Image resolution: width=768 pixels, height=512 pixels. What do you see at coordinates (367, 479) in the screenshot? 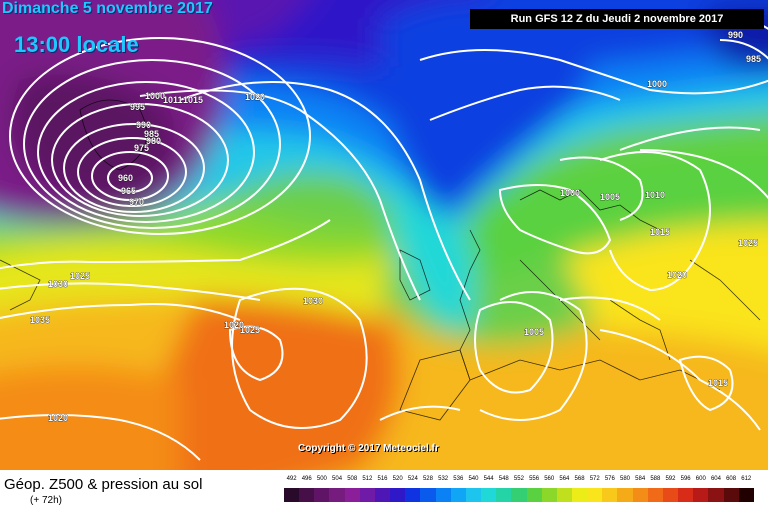
I see `scale-value-label: 512` at bounding box center [367, 479].